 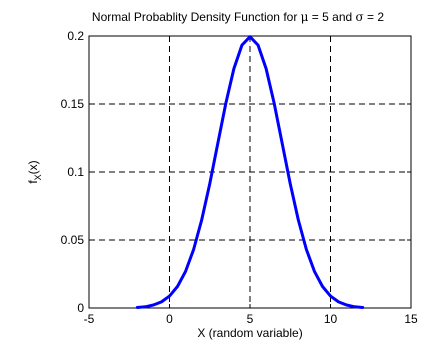 I want to click on y-tick-label: 0.05, so click(x=73, y=240).